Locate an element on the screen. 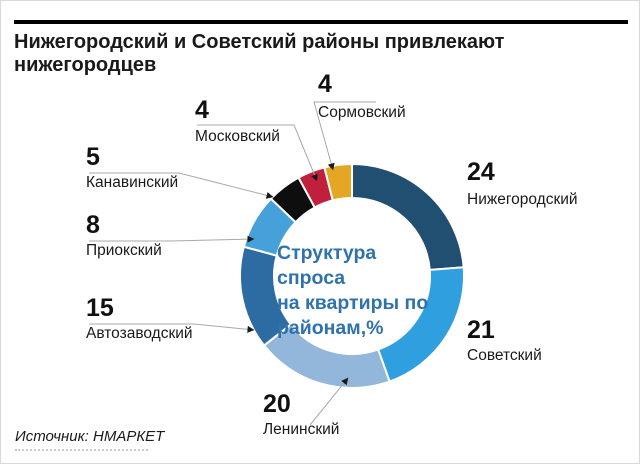 This screenshot has height=464, width=640. center-label-line: районам,% is located at coordinates (330, 328).